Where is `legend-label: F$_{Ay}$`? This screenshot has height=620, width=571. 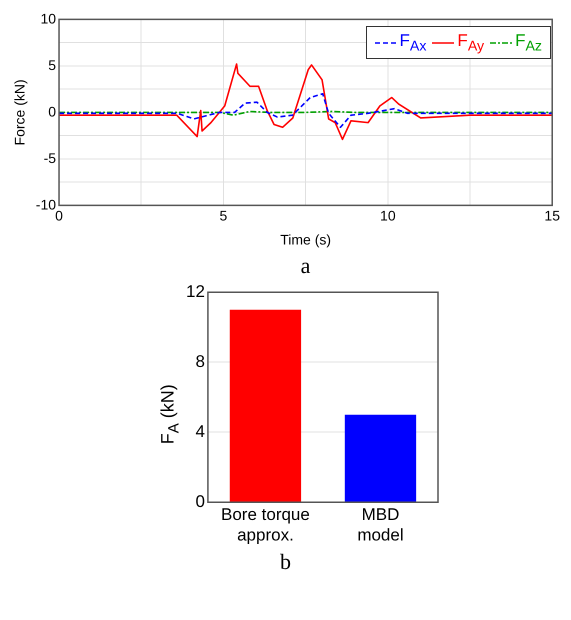
legend-label: F$_{Ay}$ is located at coordinates (470, 42).